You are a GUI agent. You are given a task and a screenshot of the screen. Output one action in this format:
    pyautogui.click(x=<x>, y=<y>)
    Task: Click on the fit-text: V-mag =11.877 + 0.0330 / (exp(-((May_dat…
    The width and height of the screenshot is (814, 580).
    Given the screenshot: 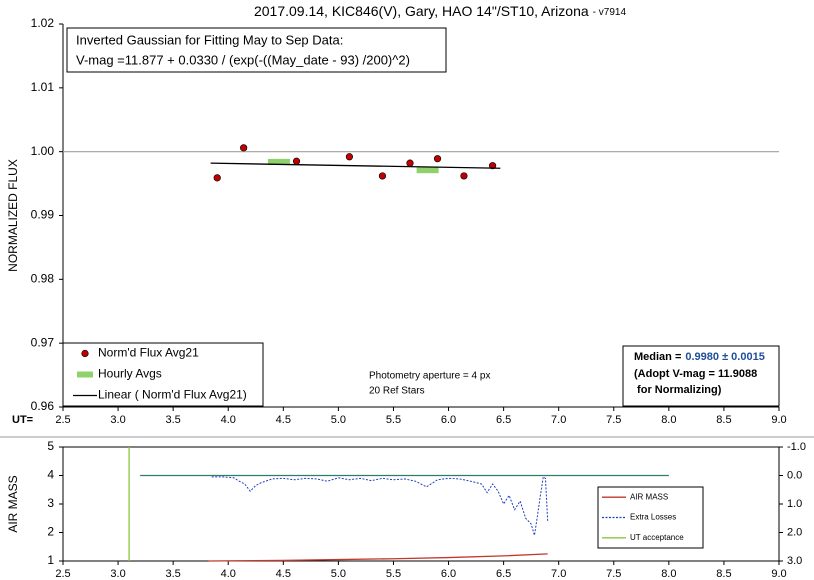 What is the action you would take?
    pyautogui.click(x=243, y=59)
    